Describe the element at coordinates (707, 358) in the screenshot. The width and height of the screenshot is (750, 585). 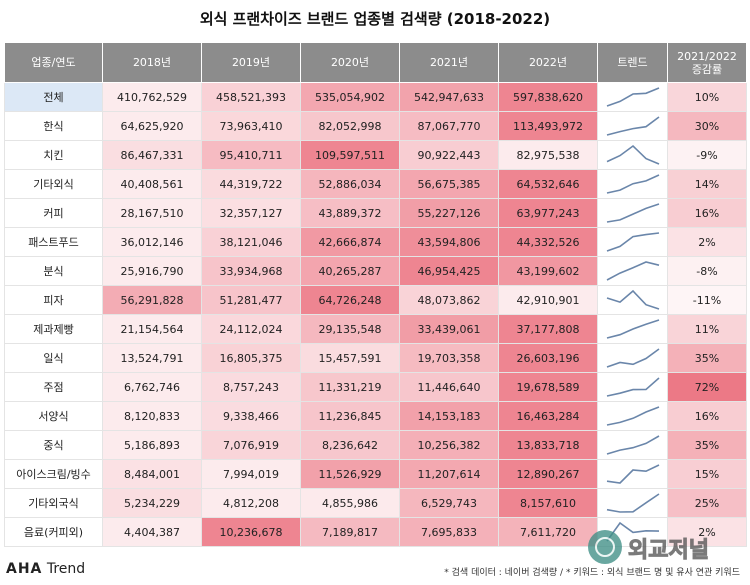
I see `change-rate-cell: 35%` at that location.